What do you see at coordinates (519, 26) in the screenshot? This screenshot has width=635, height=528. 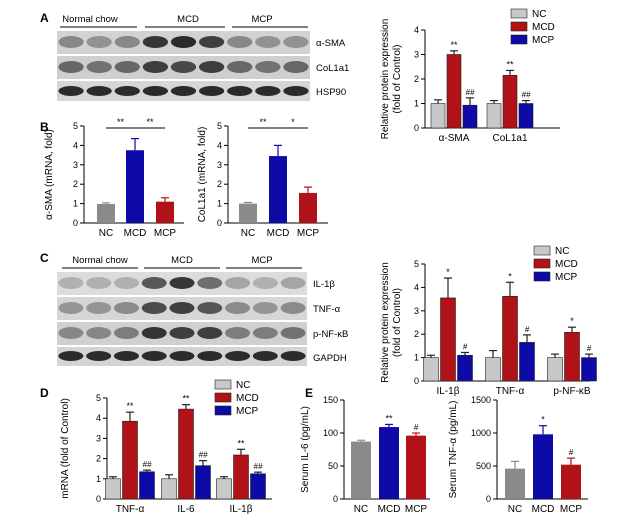 I see `A-bar-legend-swatch-mcd` at bounding box center [519, 26].